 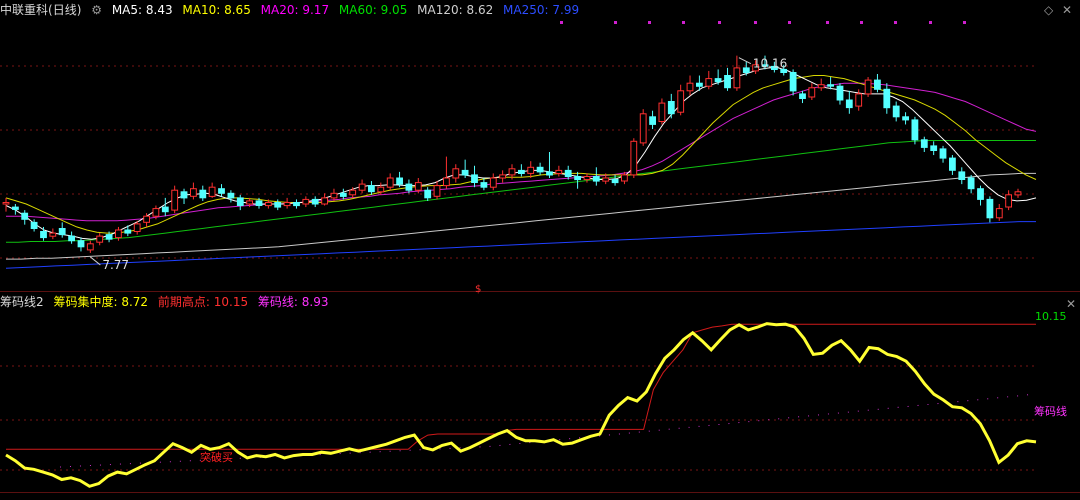 I want to click on chip-line-readout: 筹码线: 8.93, so click(x=293, y=302).